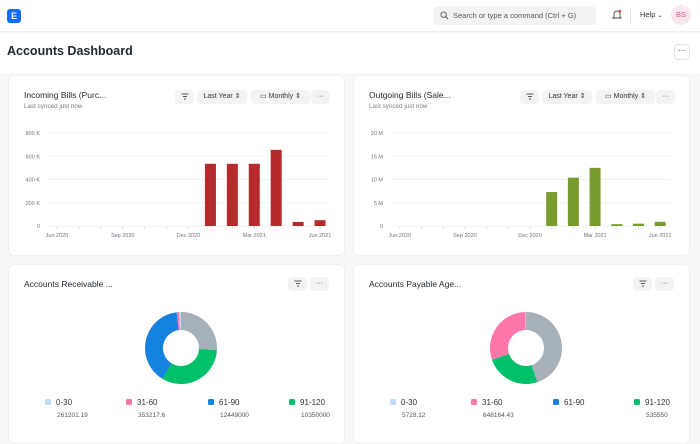 The height and width of the screenshot is (444, 700). Describe the element at coordinates (33, 134) in the screenshot. I see `y-tick-label: 800 K` at that location.